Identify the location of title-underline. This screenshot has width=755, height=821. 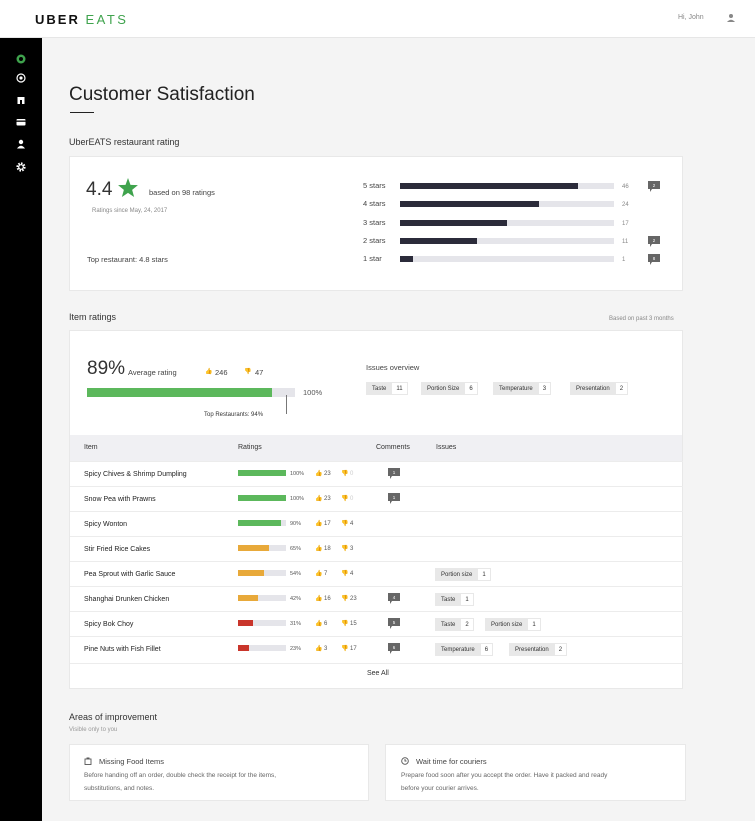
(82, 112).